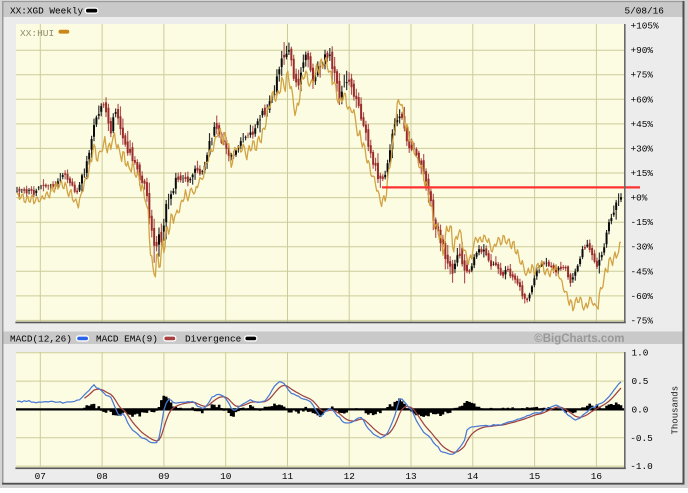 The width and height of the screenshot is (688, 493). What do you see at coordinates (642, 320) in the screenshot?
I see `svg-text: -75%` at bounding box center [642, 320].